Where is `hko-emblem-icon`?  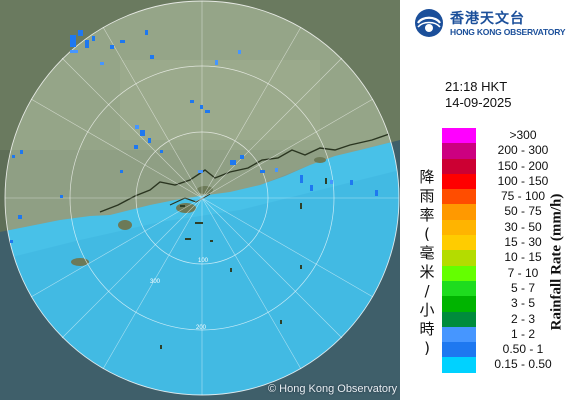 hko-emblem-icon is located at coordinates (429, 23).